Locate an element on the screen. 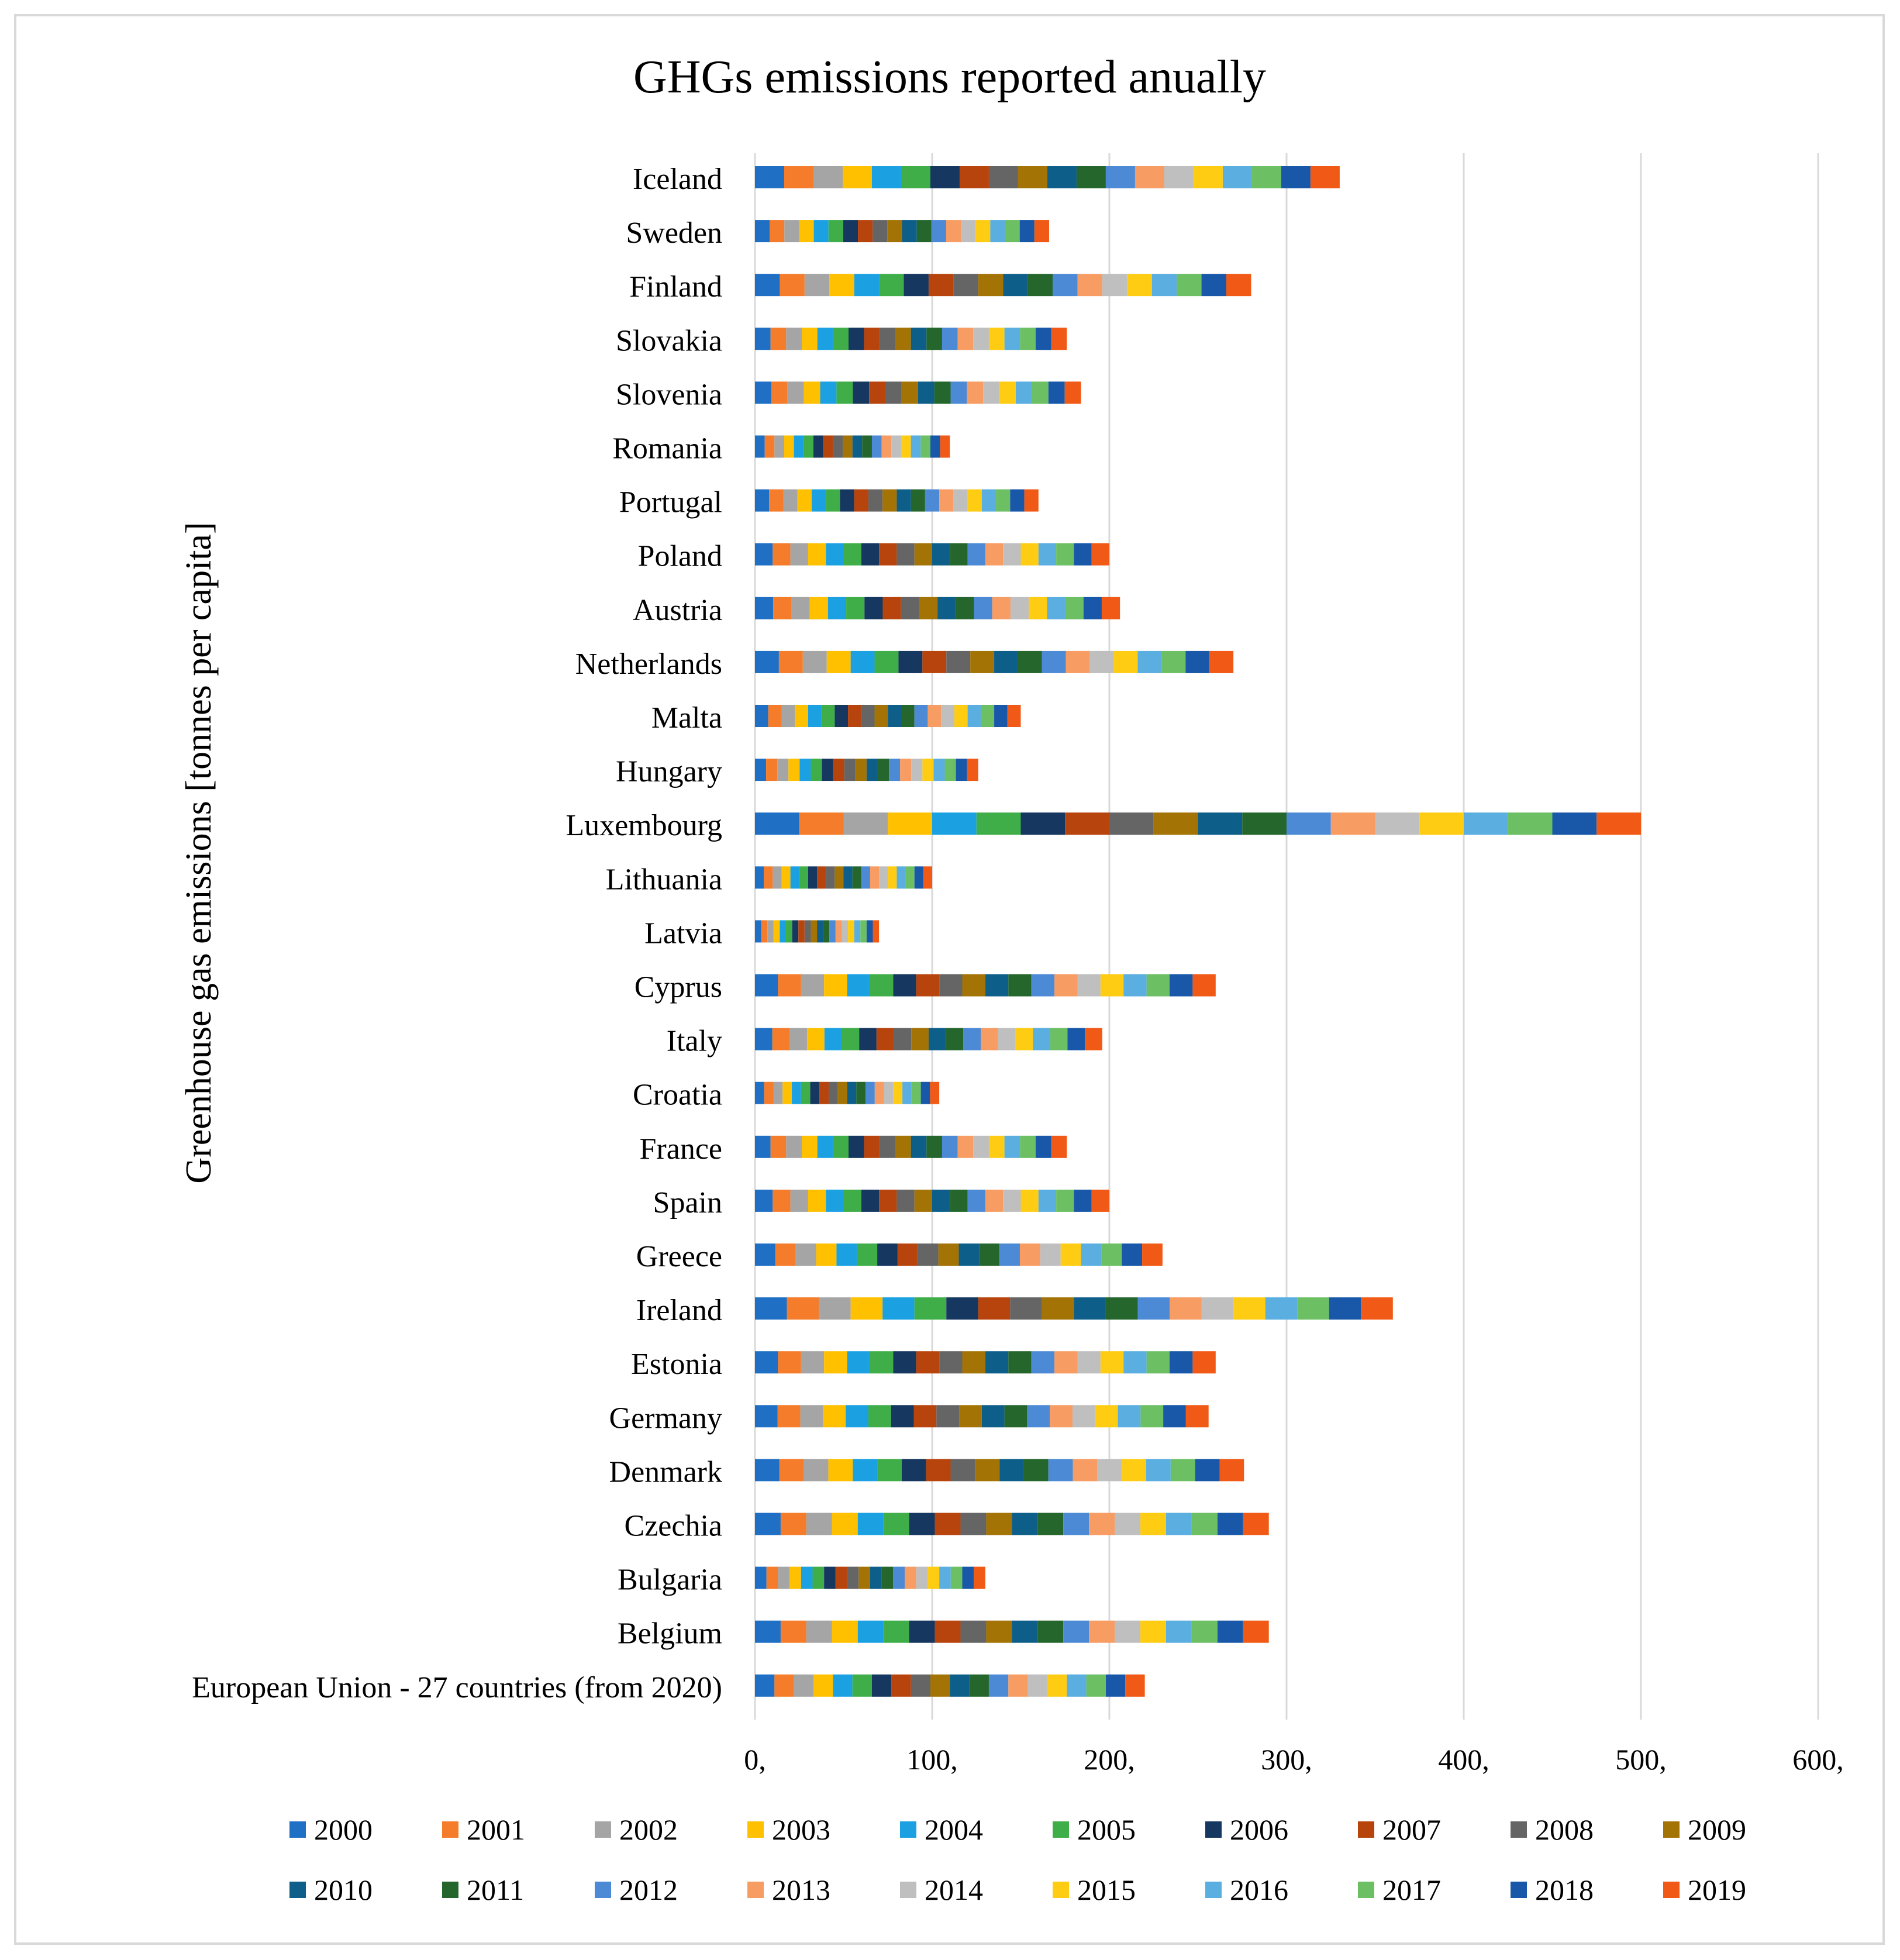  legend-label: 2004 is located at coordinates (954, 1830).